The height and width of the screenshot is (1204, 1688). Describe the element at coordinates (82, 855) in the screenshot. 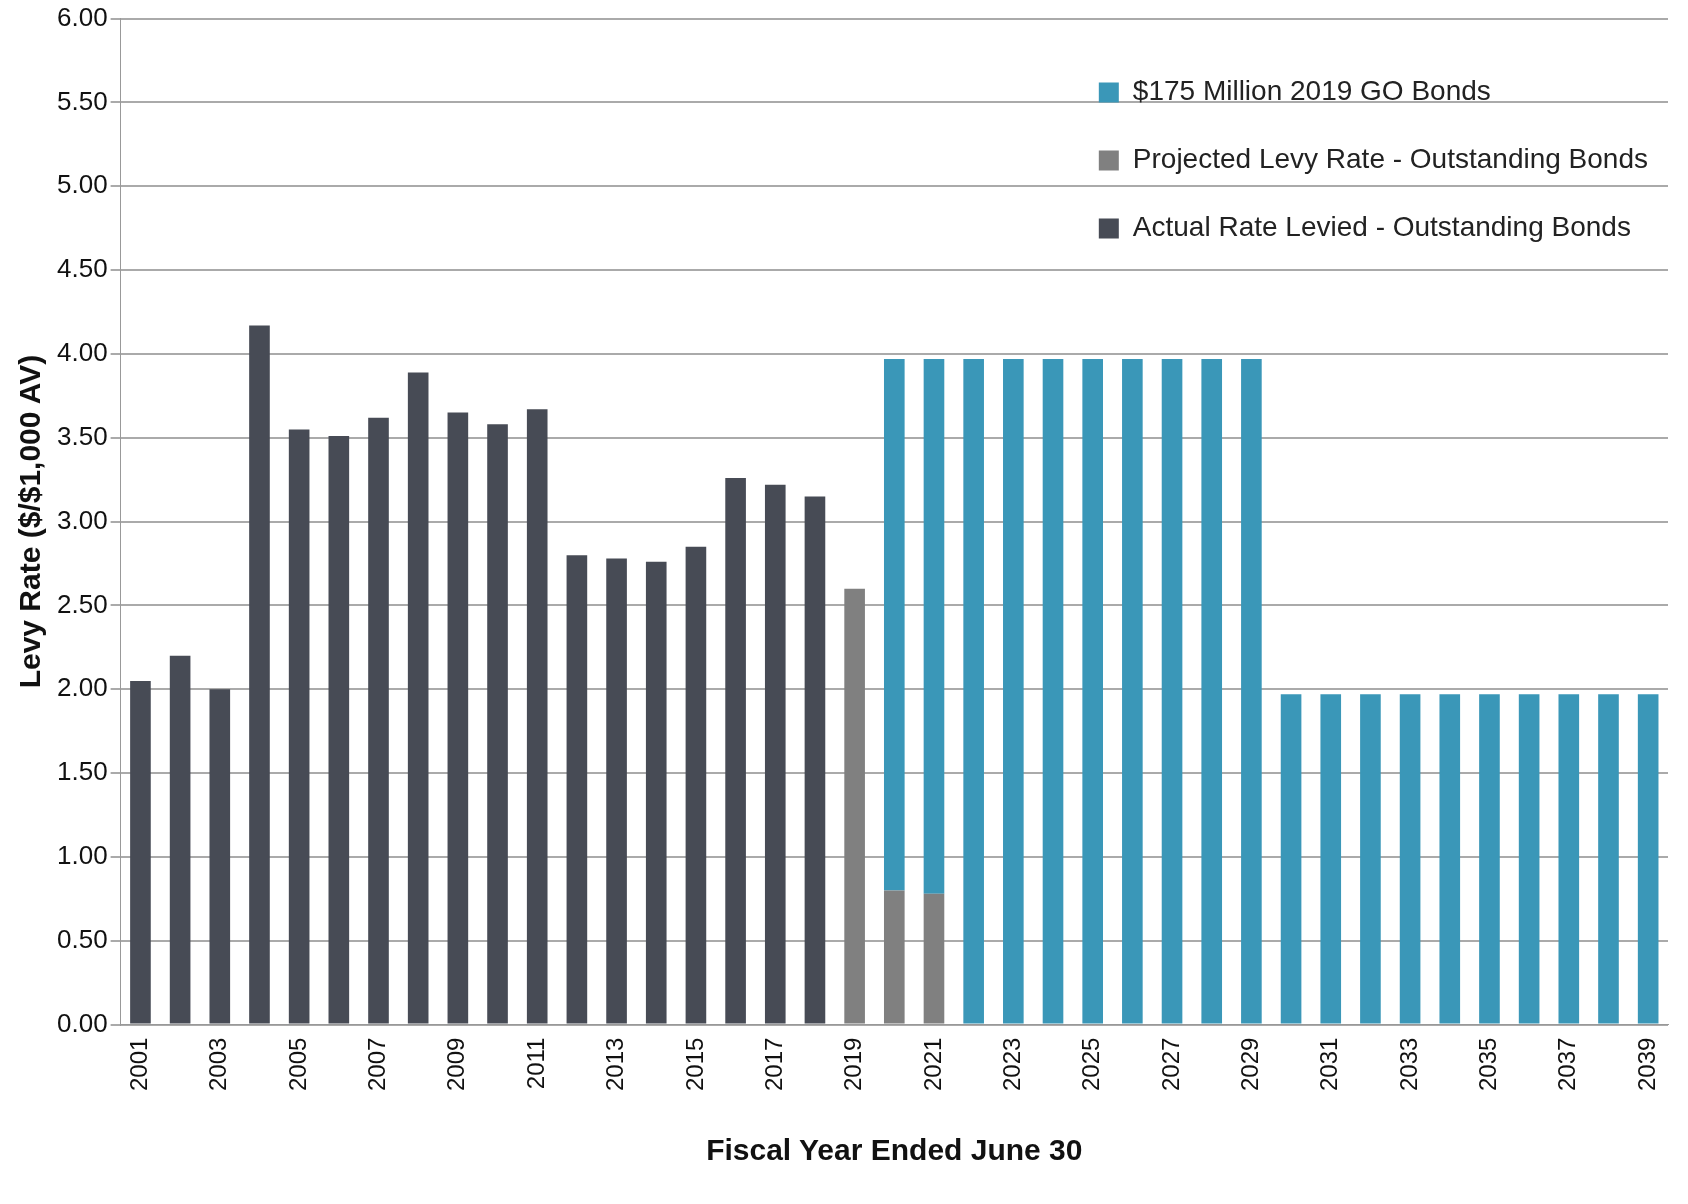

I see `y-tick-label: 1.00` at that location.